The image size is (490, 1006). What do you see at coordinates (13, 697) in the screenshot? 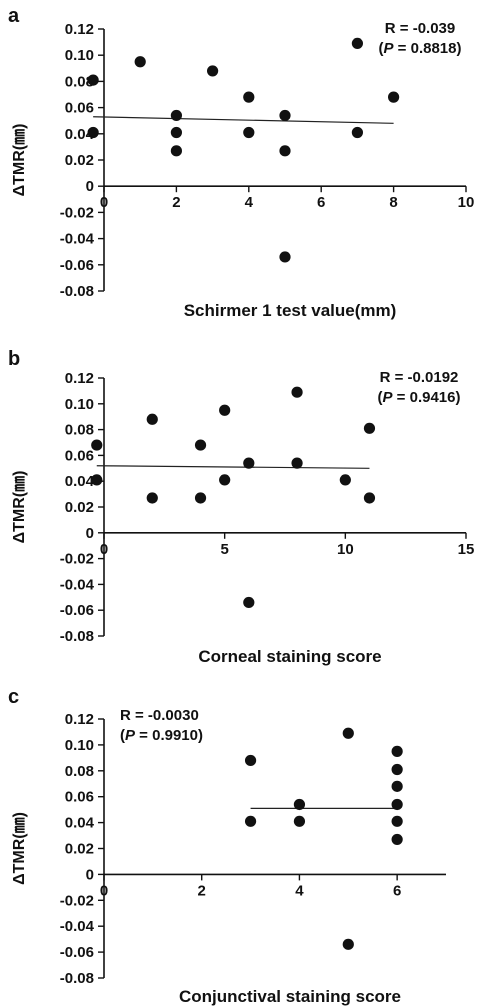
I see `panel-label: c` at bounding box center [13, 697].